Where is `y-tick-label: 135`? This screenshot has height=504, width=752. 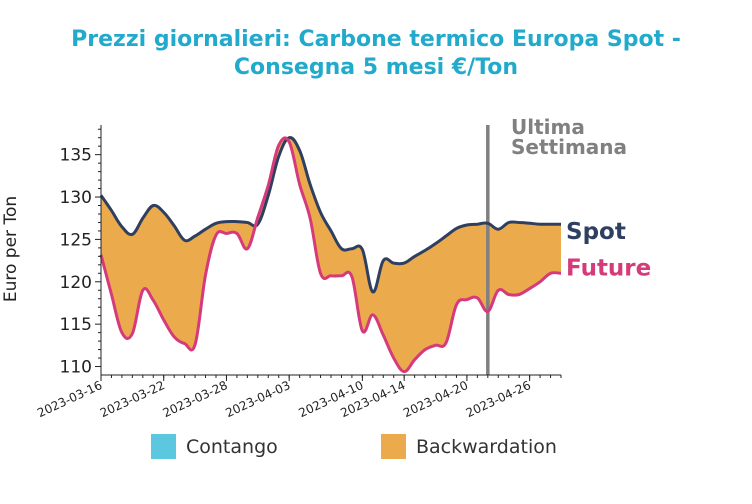 y-tick-label: 135 is located at coordinates (76, 156).